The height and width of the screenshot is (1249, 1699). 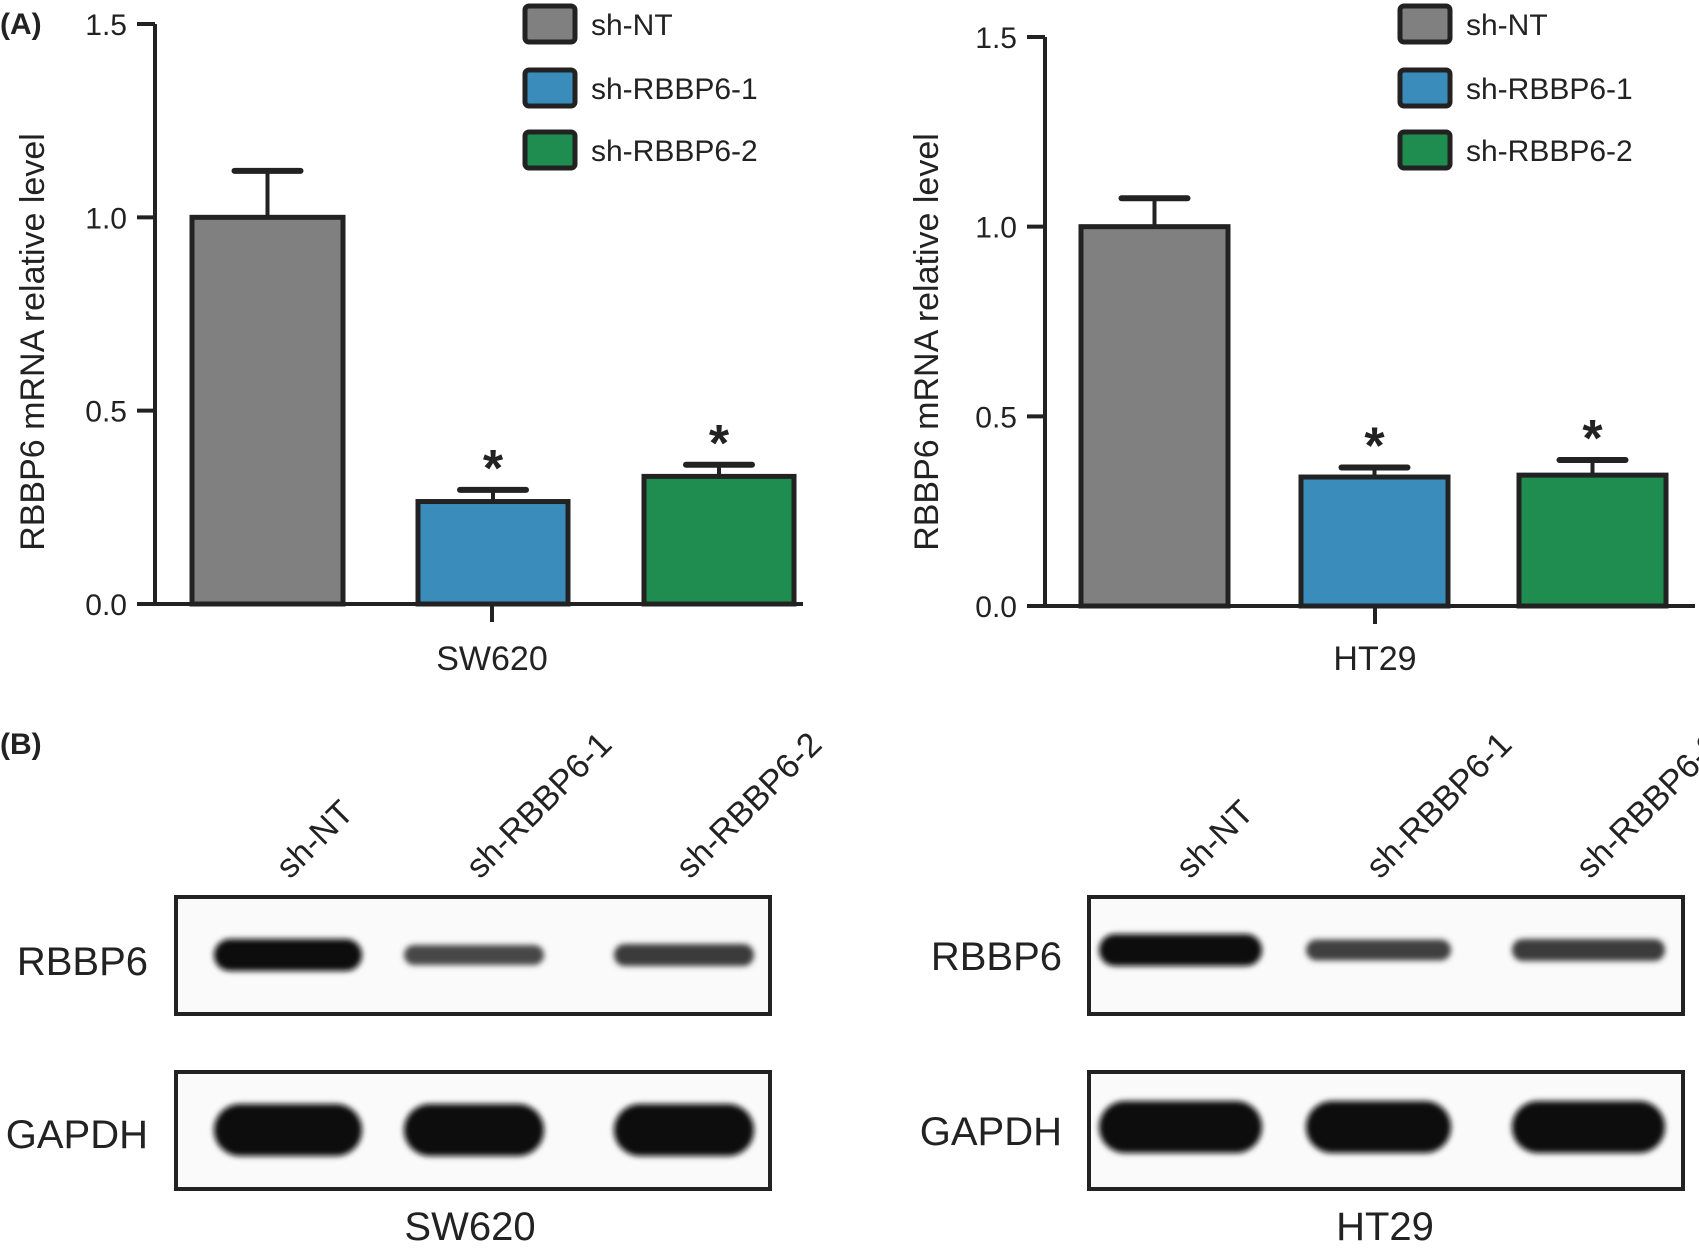 What do you see at coordinates (1385, 1227) in the screenshot?
I see `blot-cell-line: HT29` at bounding box center [1385, 1227].